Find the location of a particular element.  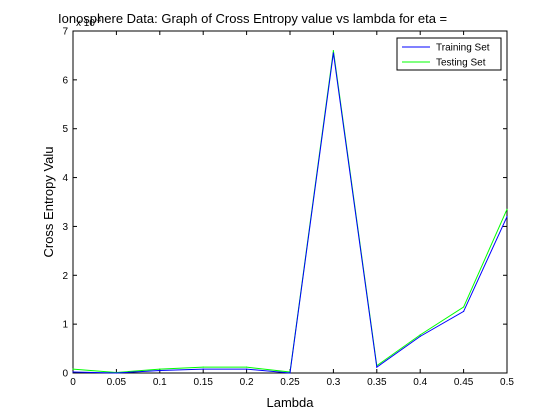

y-axis-label: Cross Entropy Valu is located at coordinates (48, 201).